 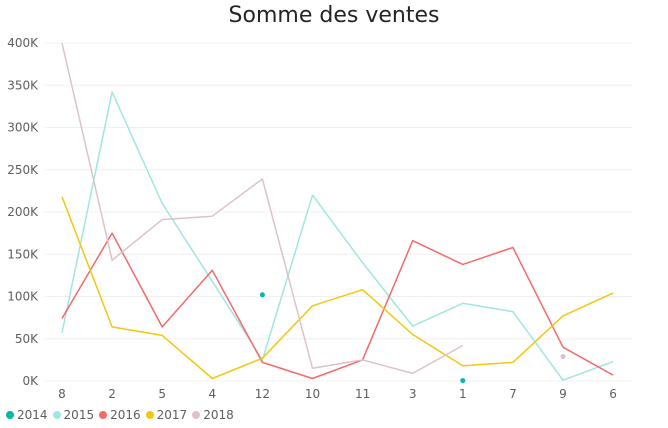 What do you see at coordinates (23, 128) in the screenshot?
I see `y-tick-label: 300K` at bounding box center [23, 128].